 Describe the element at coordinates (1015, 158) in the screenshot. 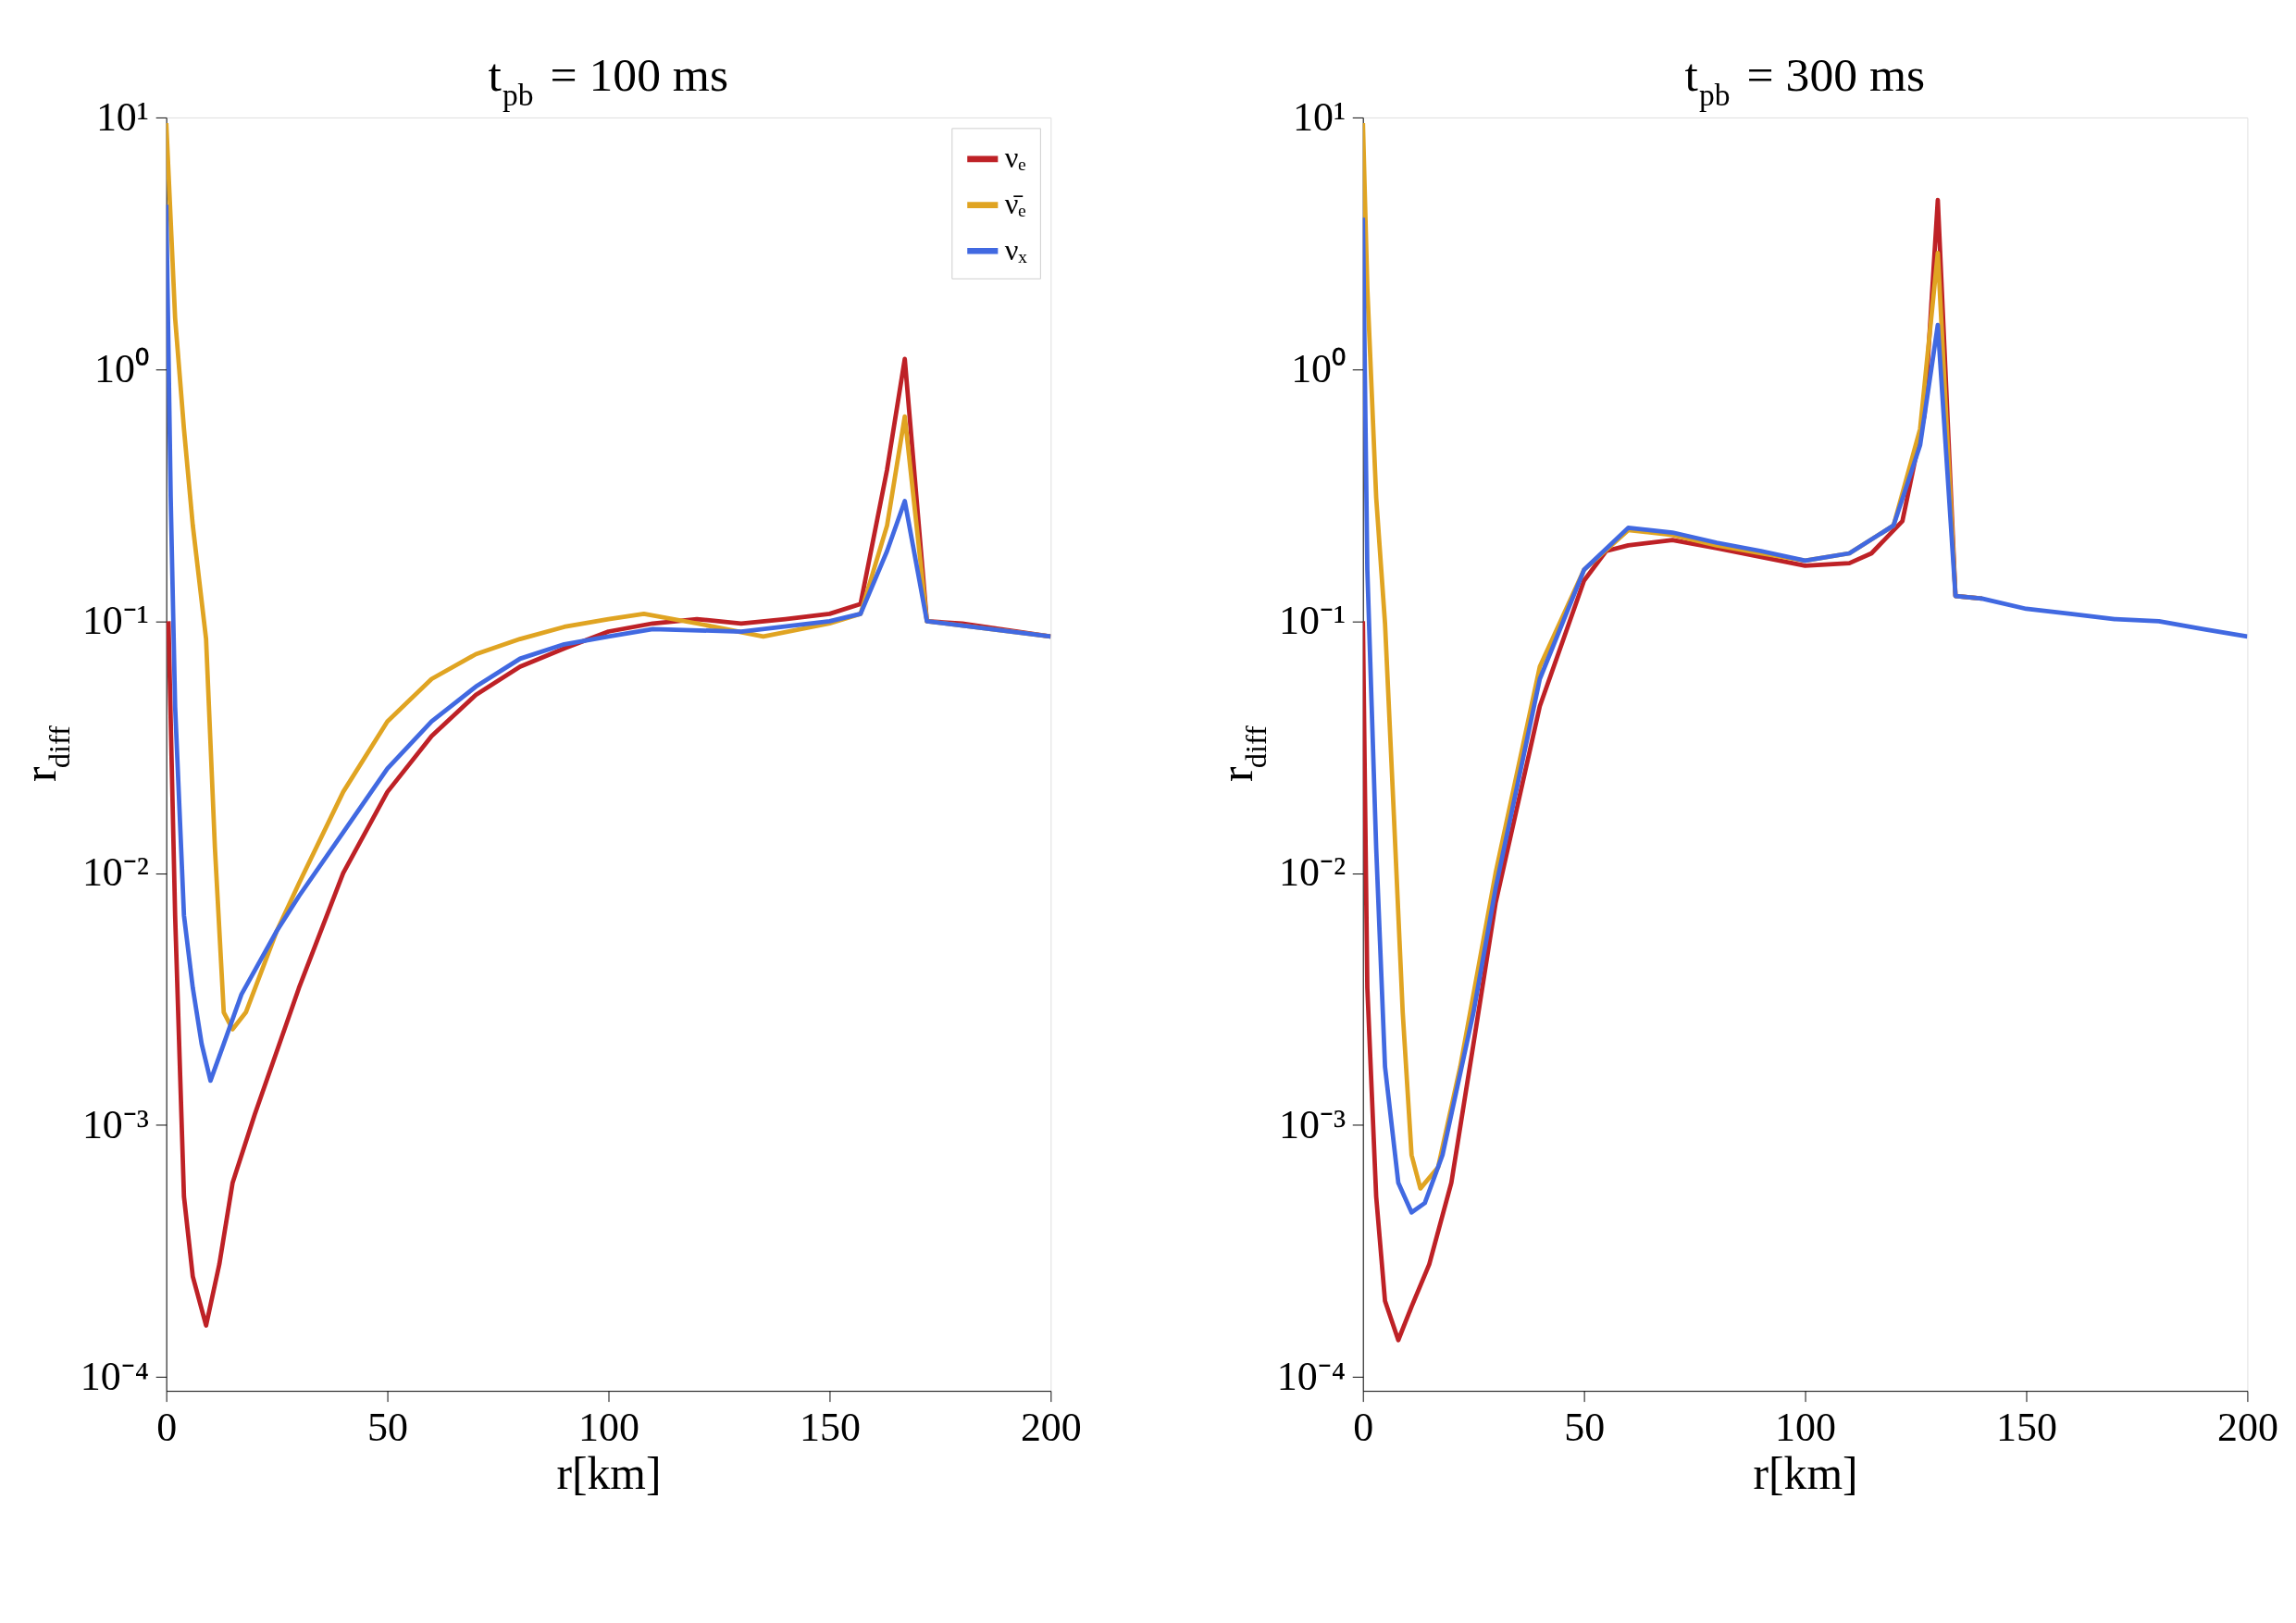

I see `legend-label: νₑ` at that location.